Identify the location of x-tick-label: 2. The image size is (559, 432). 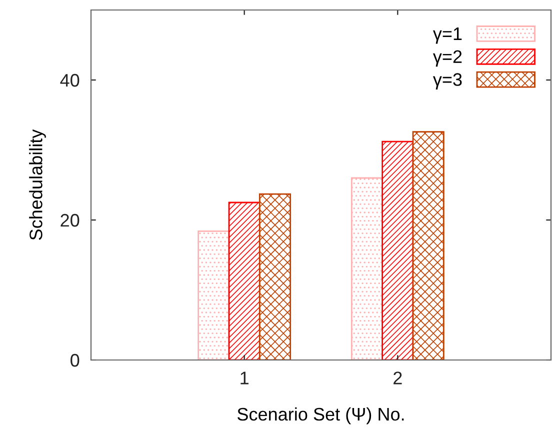
(398, 378).